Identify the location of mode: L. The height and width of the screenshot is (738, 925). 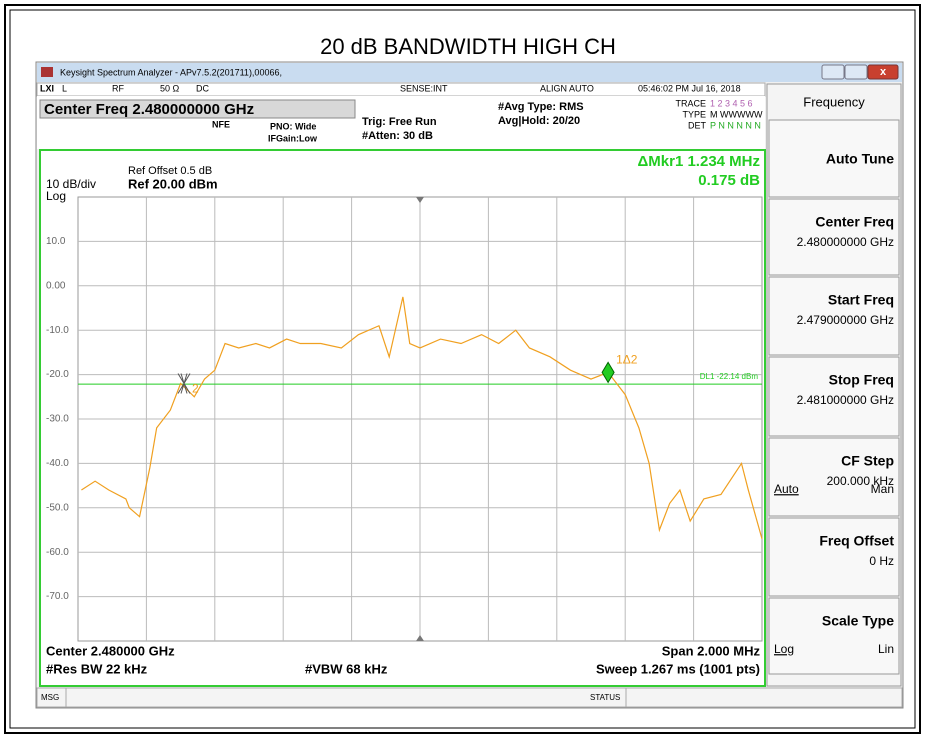
(64, 88).